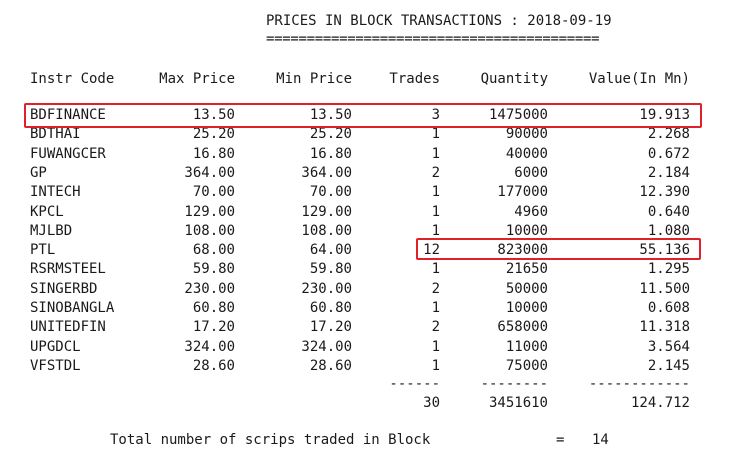 Image resolution: width=749 pixels, height=459 pixels. What do you see at coordinates (526, 153) in the screenshot?
I see `cell-qty: 40000` at bounding box center [526, 153].